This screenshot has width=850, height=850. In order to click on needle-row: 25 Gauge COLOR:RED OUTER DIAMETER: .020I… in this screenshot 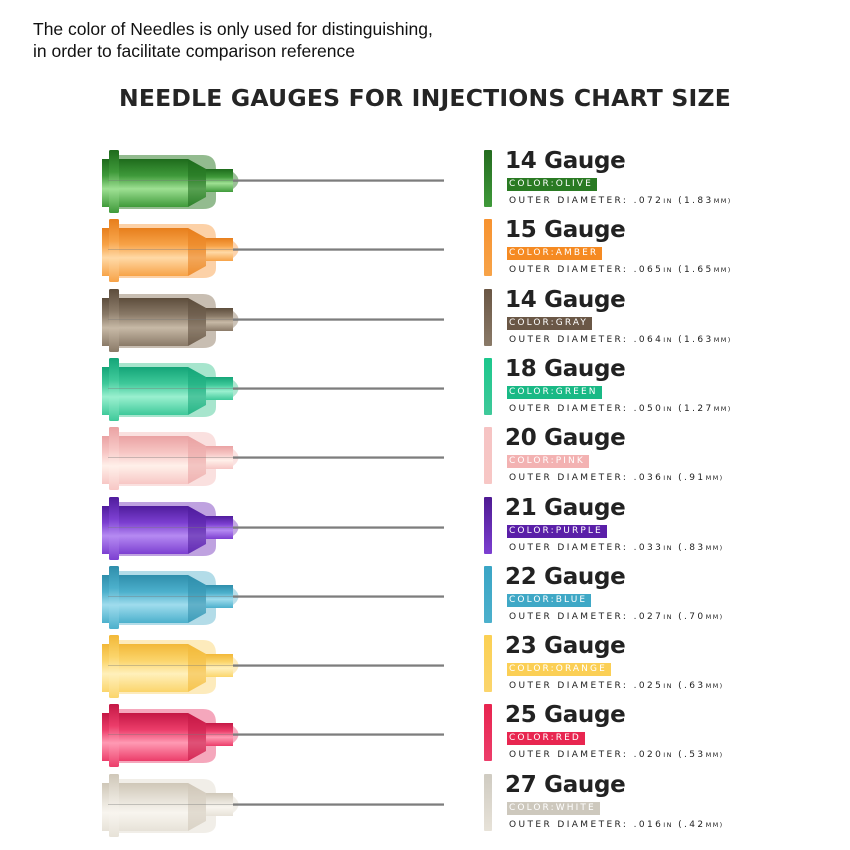, I will do `click(425, 735)`.